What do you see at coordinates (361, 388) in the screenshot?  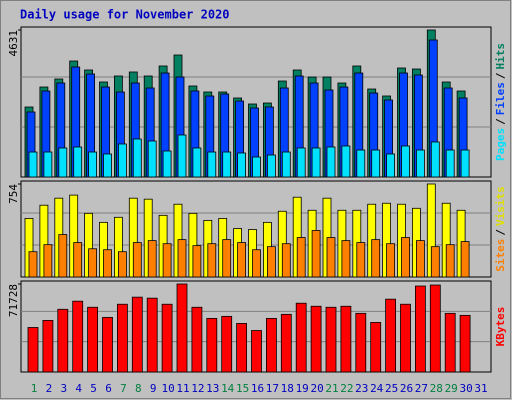 I see `x-tick-label: 23` at bounding box center [361, 388].